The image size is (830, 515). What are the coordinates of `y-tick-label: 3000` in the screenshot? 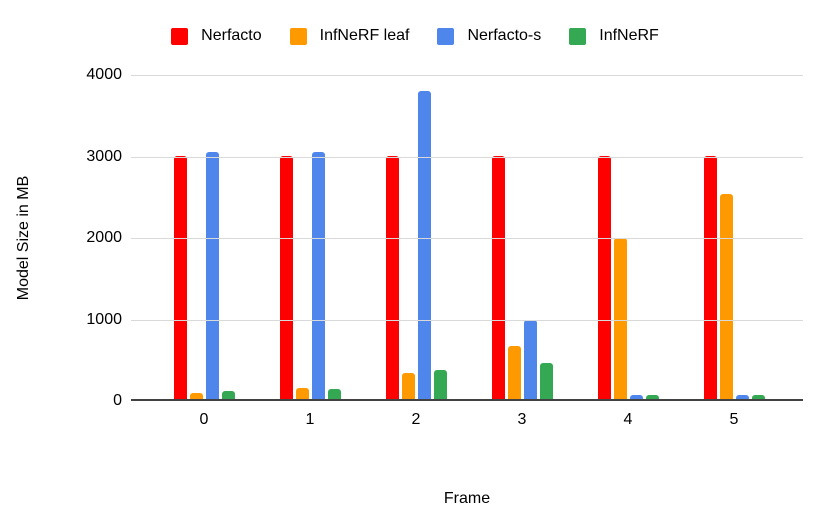 It's located at (104, 156).